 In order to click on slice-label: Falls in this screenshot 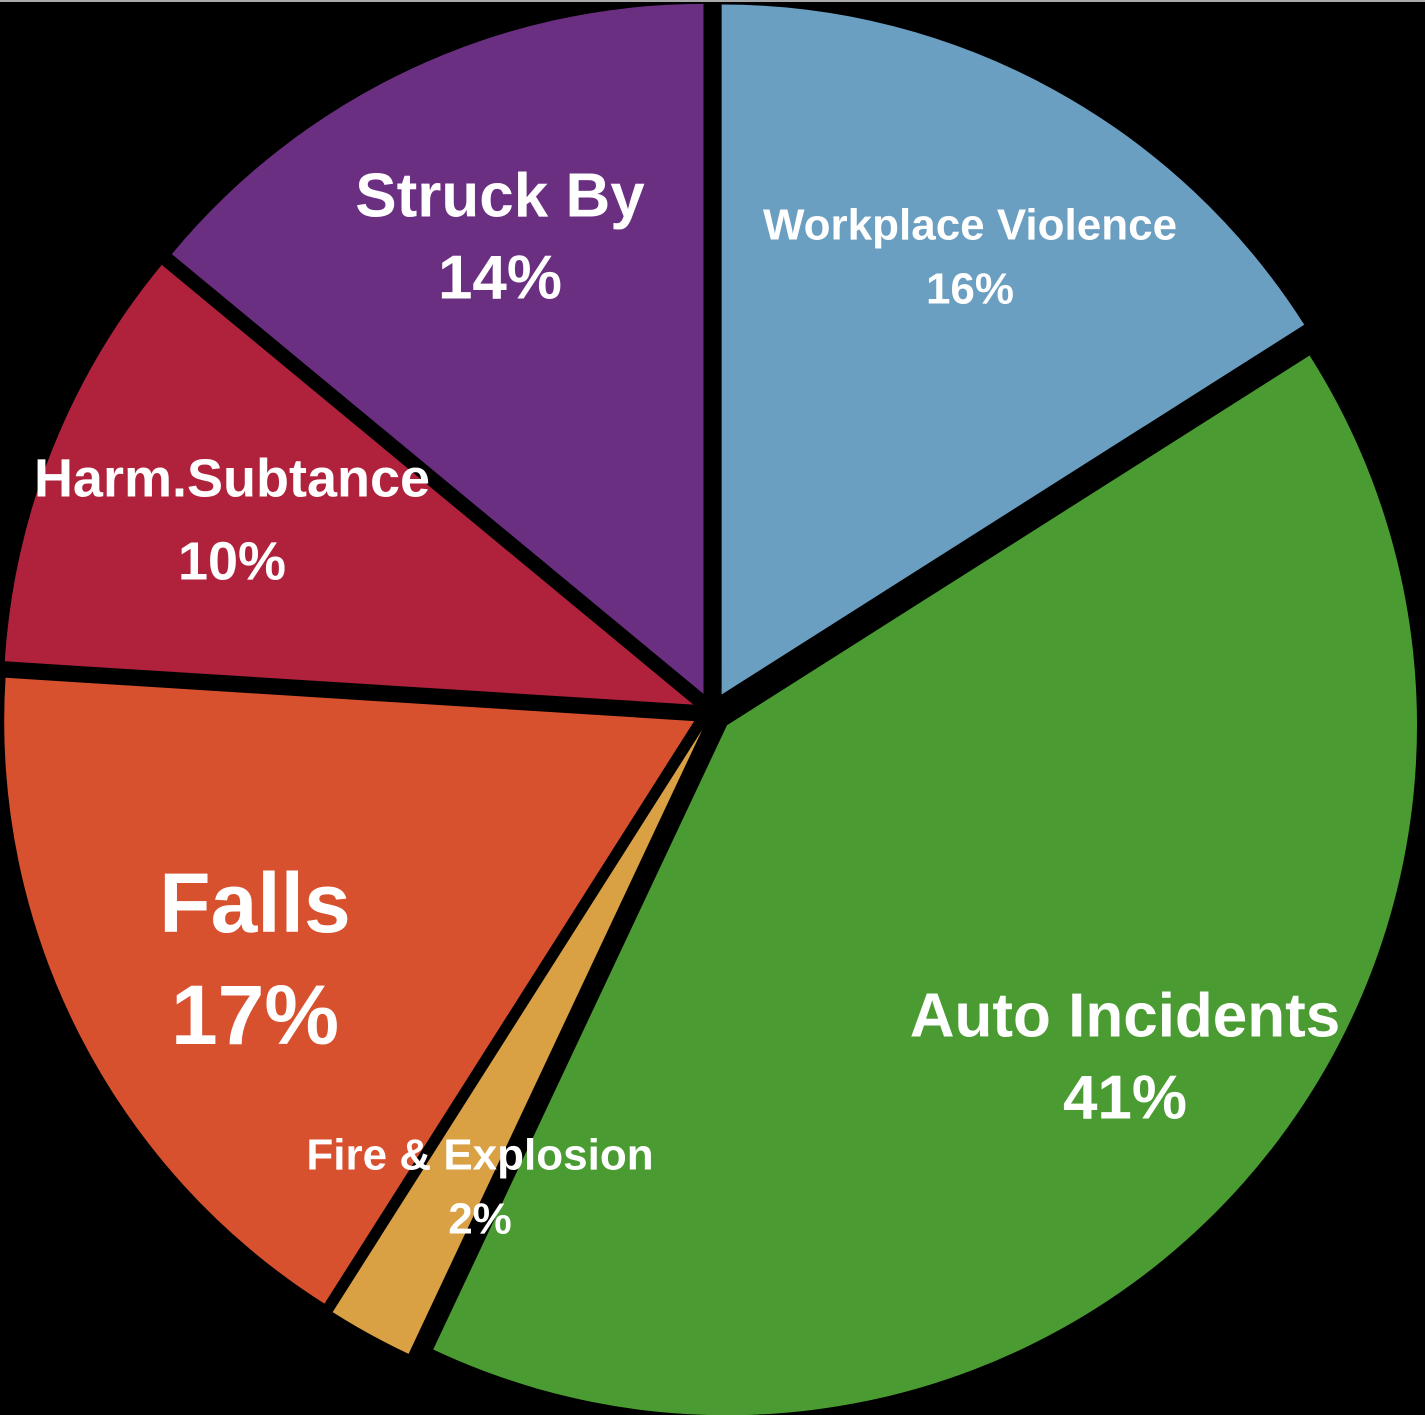, I will do `click(254, 903)`.